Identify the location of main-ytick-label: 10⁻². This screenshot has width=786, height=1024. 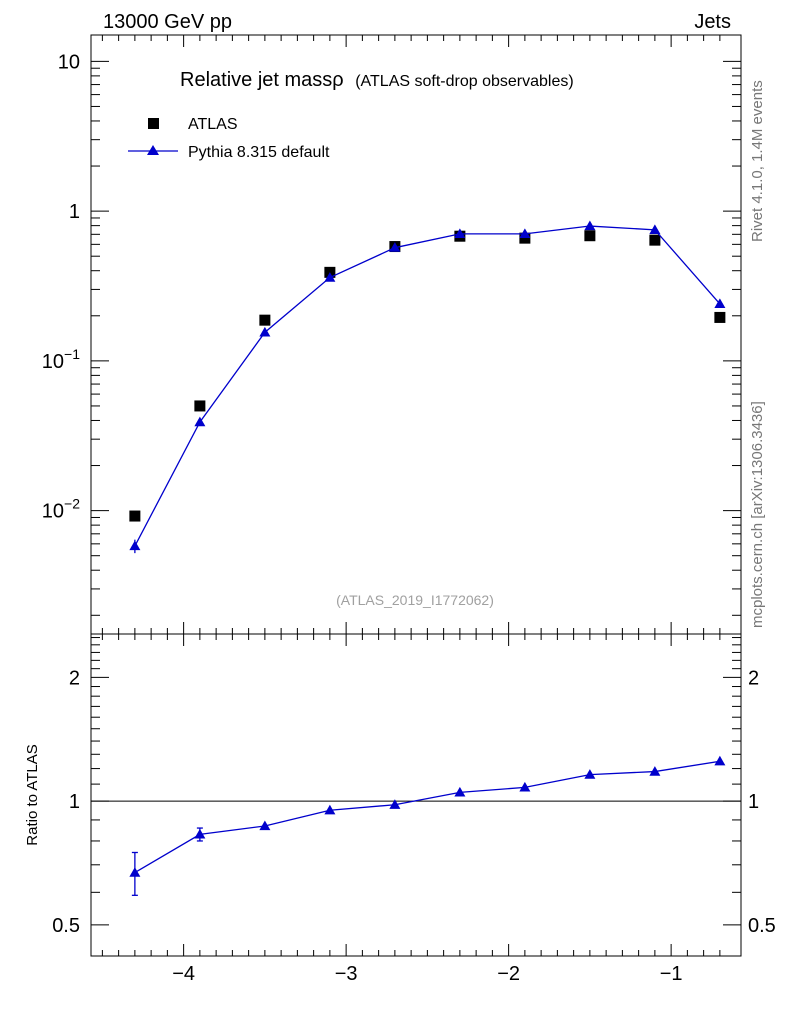
(61, 509).